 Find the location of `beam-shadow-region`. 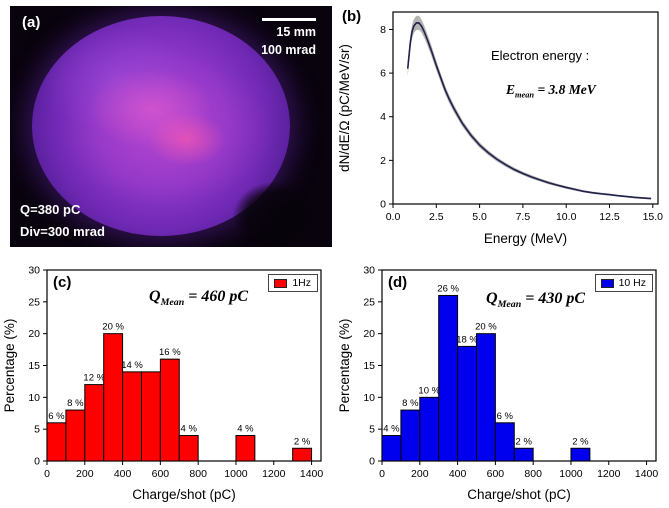

beam-shadow-region is located at coordinates (270, 206).